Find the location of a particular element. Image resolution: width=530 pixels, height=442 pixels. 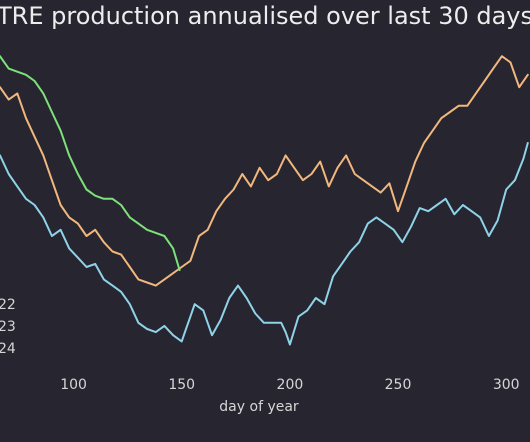

legend-entry-22: 22 is located at coordinates (8, 305).